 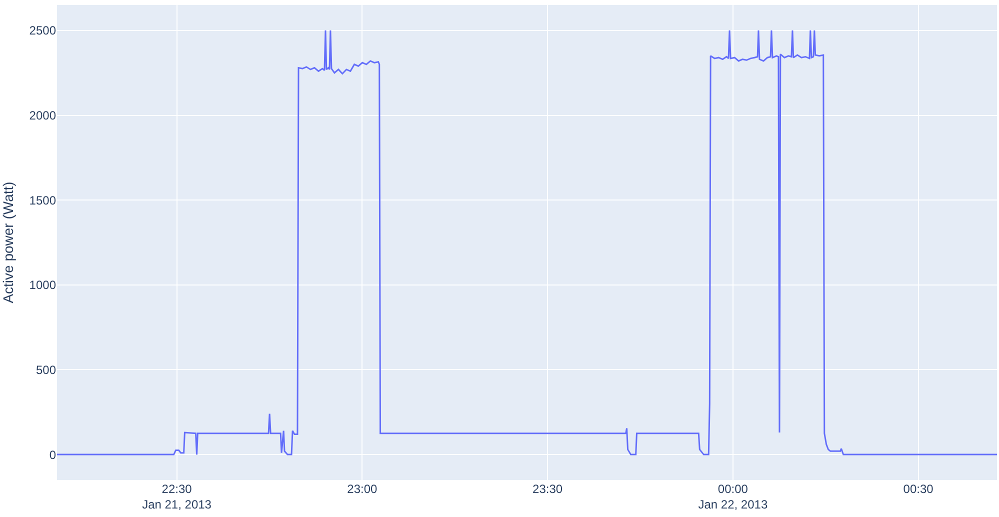 What do you see at coordinates (52, 455) in the screenshot?
I see `y-tick-label: 0` at bounding box center [52, 455].